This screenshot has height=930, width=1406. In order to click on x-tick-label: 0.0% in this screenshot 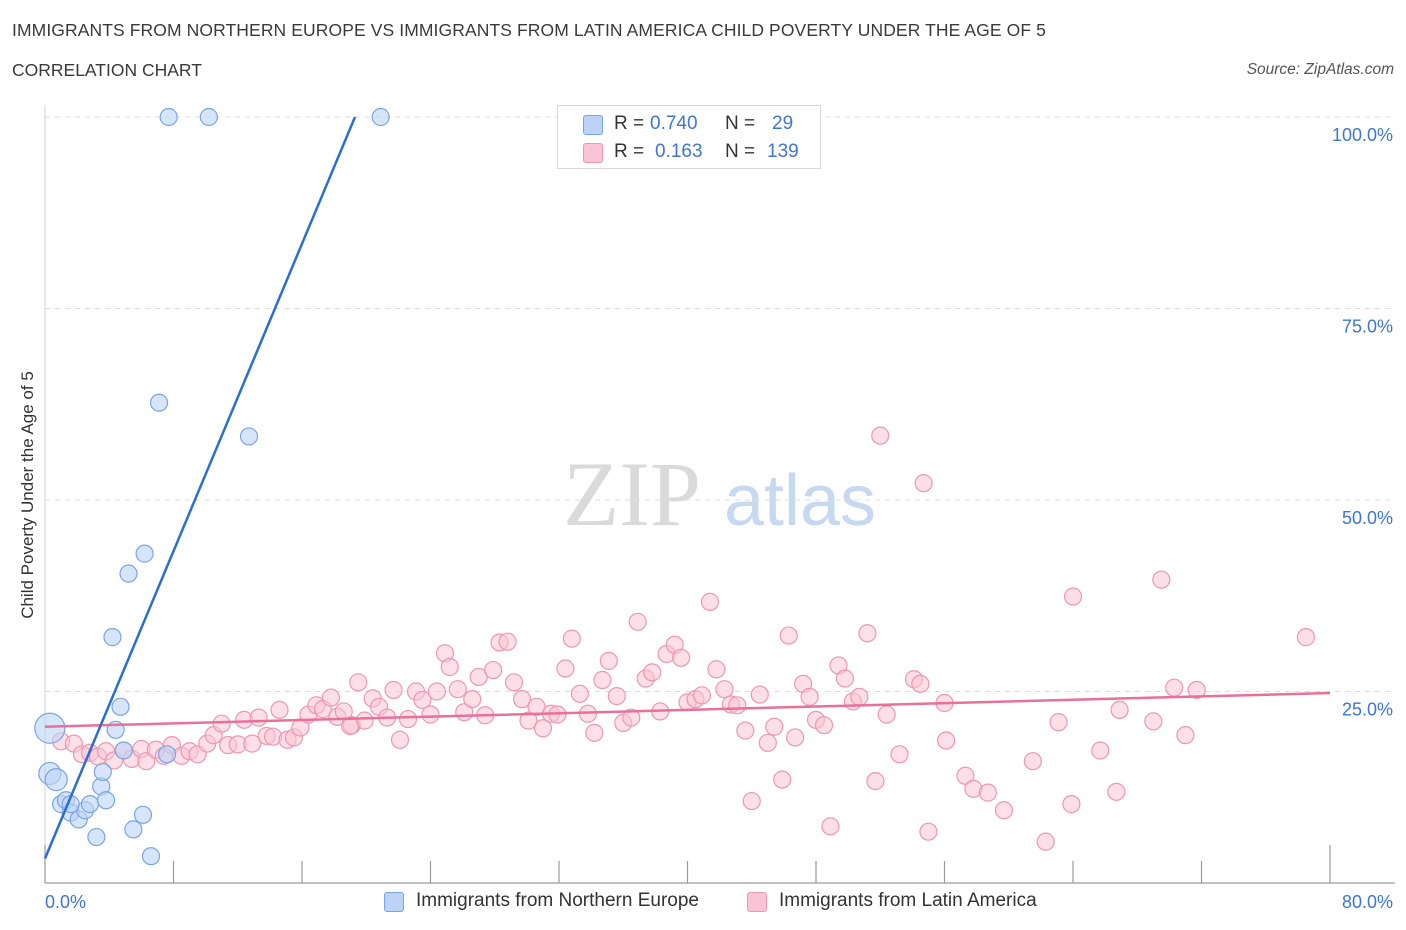, I will do `click(65, 902)`.